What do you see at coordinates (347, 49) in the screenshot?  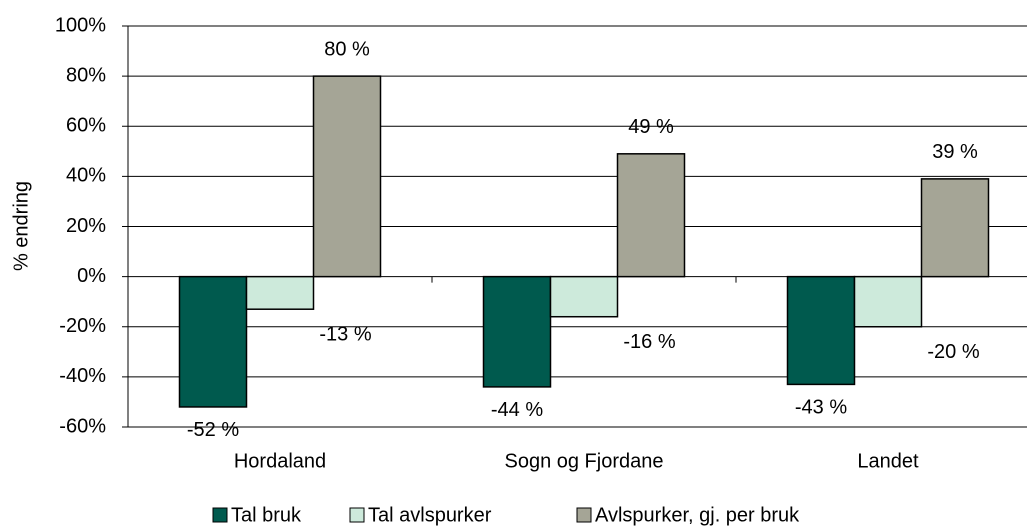 I see `data-label: 80 %` at bounding box center [347, 49].